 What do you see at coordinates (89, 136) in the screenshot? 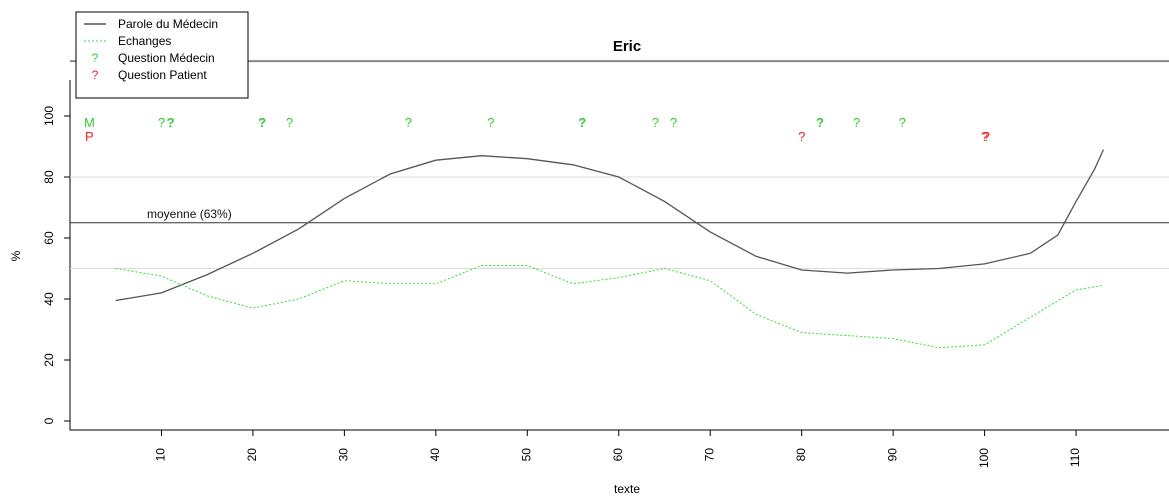
I see `row-label-patient: P` at bounding box center [89, 136].